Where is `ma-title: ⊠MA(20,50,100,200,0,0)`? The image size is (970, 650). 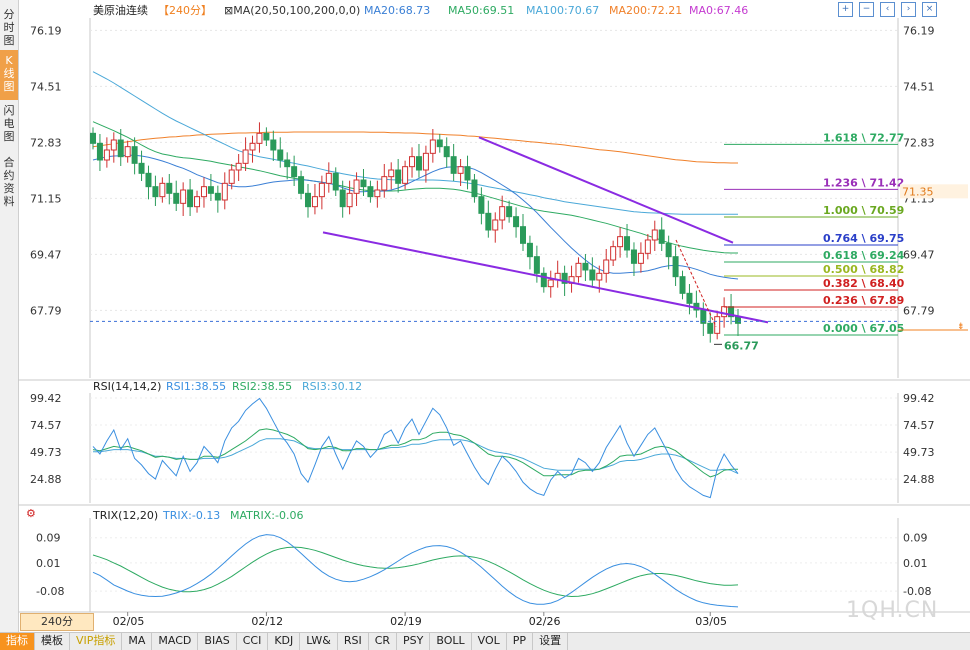 ma-title: ⊠MA(20,50,100,200,0,0) is located at coordinates (292, 10).